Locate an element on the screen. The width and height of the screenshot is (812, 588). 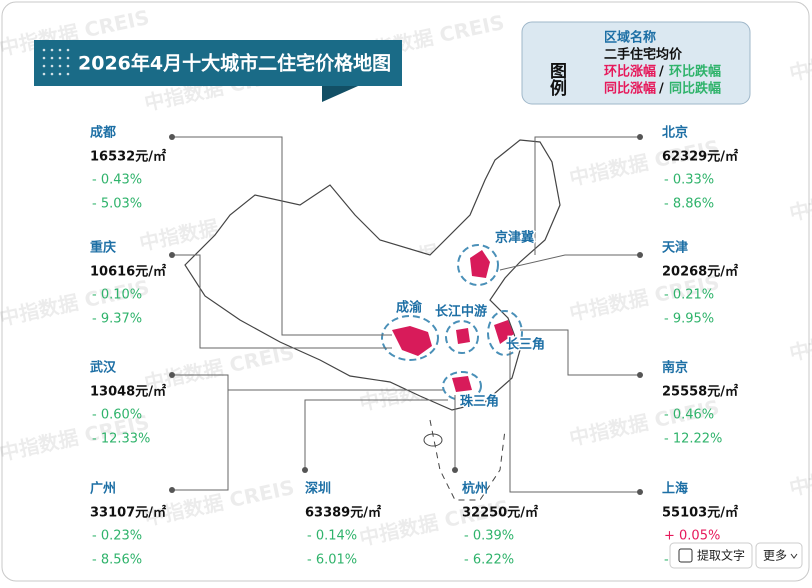
city-mom: - 0.60% is located at coordinates (117, 415).